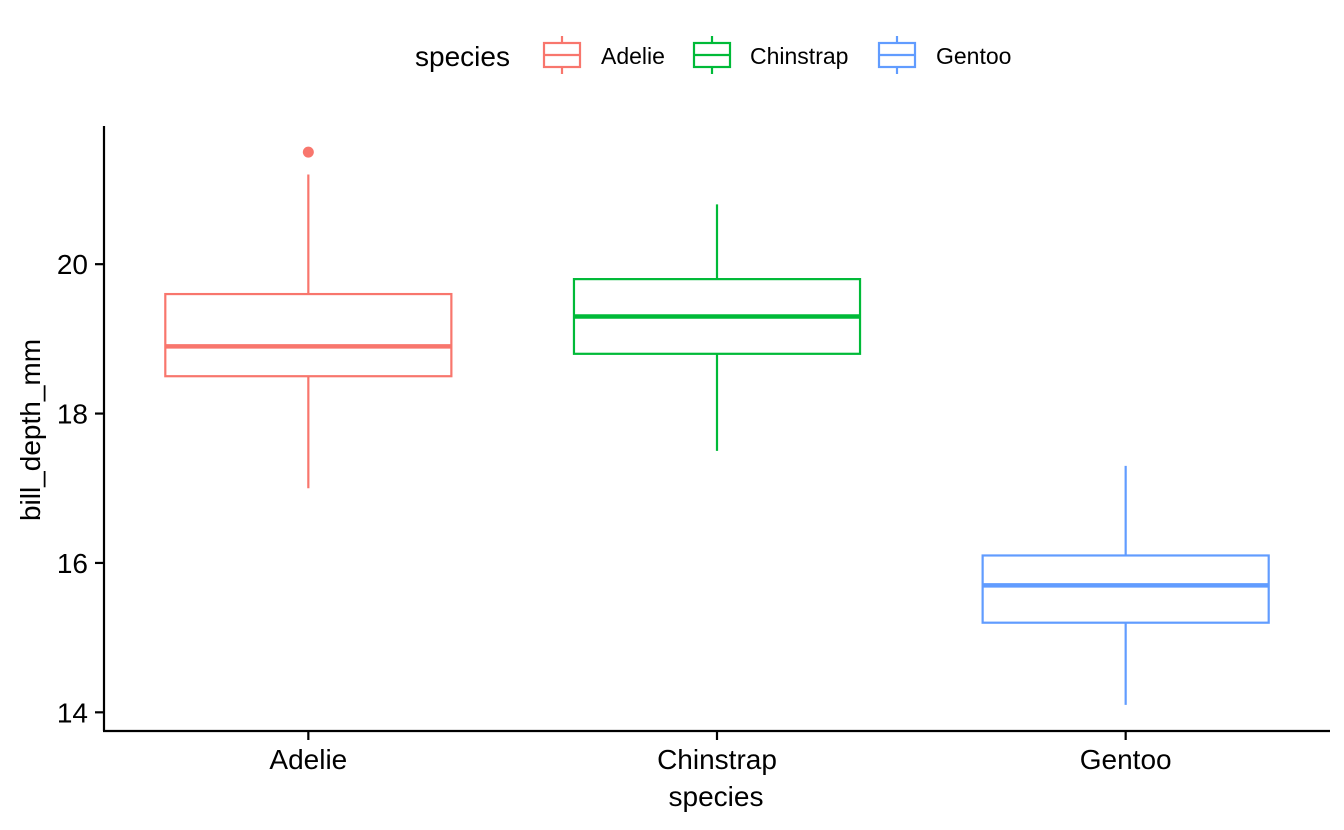 This screenshot has width=1344, height=830. I want to click on box-gentoo, so click(1125, 585).